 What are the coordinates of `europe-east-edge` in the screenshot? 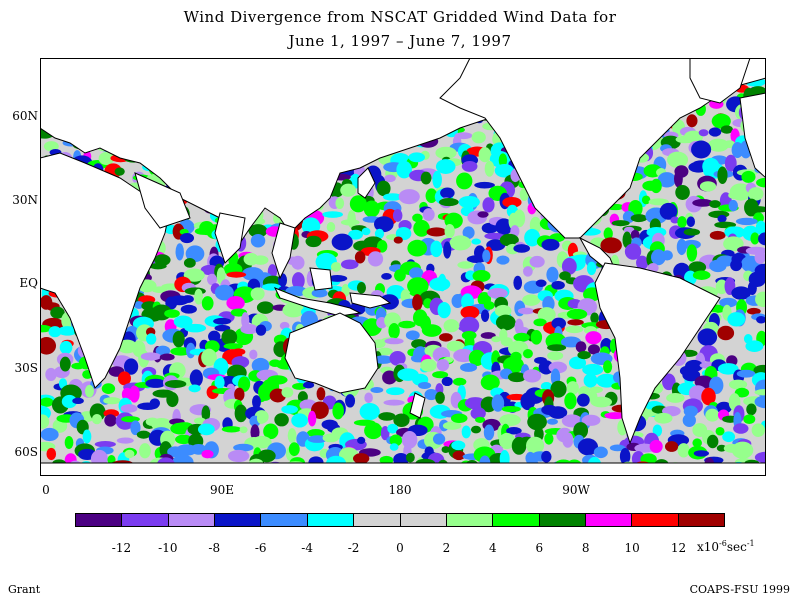 It's located at (752, 135).